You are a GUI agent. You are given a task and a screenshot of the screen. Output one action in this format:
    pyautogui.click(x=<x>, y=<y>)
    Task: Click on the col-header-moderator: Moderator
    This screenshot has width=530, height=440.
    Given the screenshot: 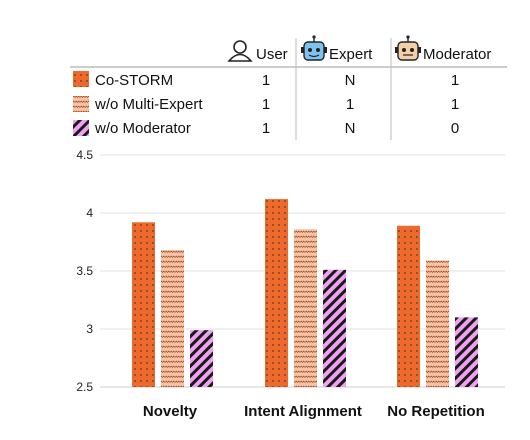 What is the action you would take?
    pyautogui.click(x=457, y=54)
    